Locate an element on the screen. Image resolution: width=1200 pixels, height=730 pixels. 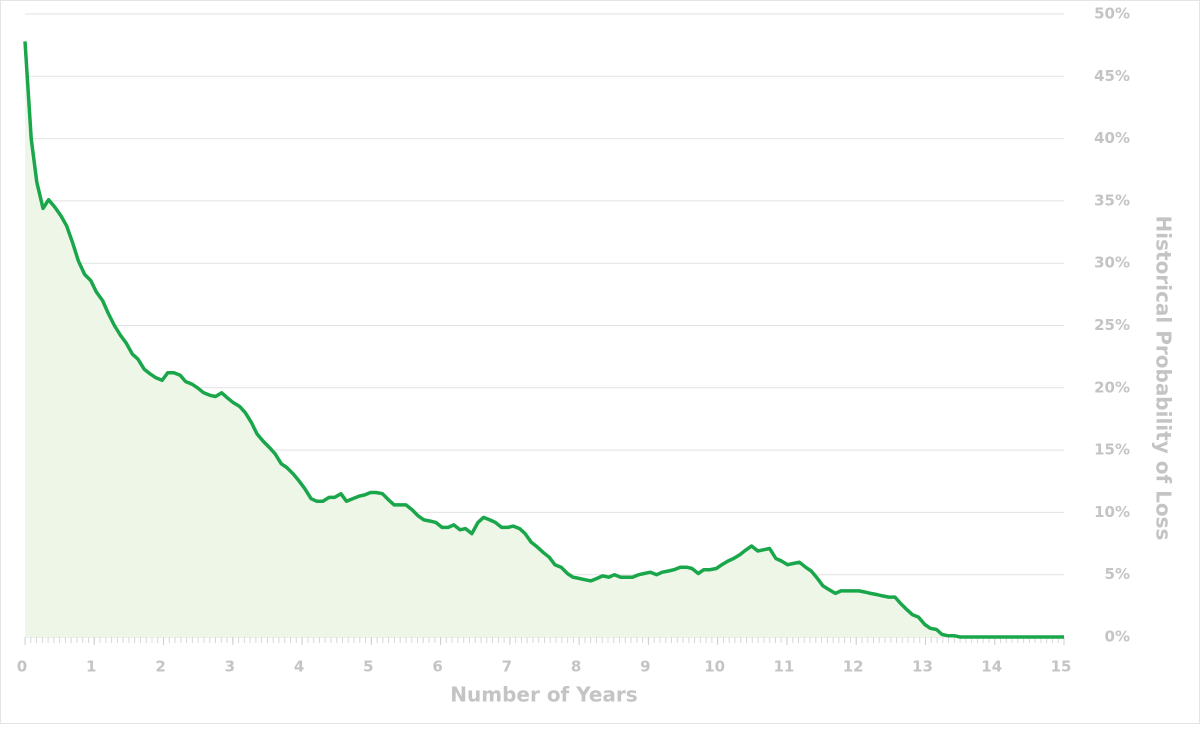
y-tick-label: 0% is located at coordinates (1117, 637).